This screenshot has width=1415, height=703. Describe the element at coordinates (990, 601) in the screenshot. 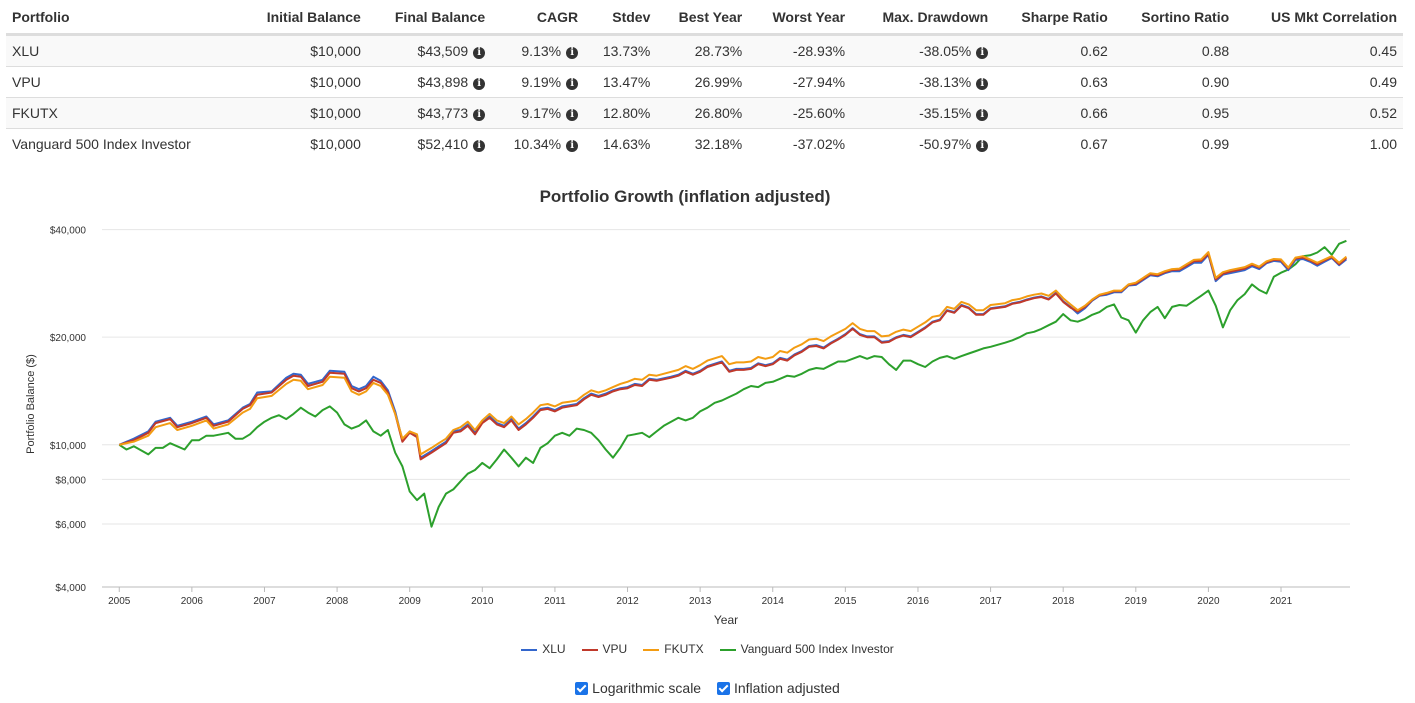

I see `x-tick-label: 2017` at that location.